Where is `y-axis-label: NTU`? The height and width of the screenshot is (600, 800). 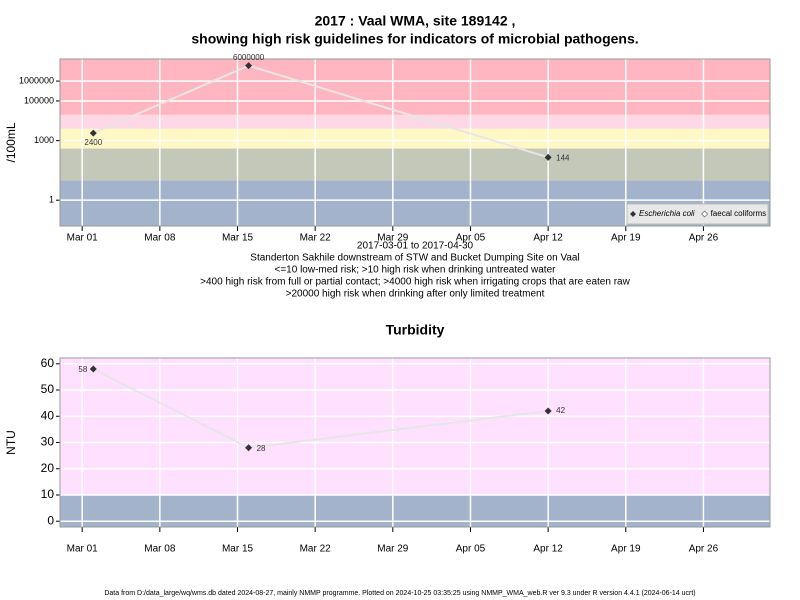 y-axis-label: NTU is located at coordinates (11, 442).